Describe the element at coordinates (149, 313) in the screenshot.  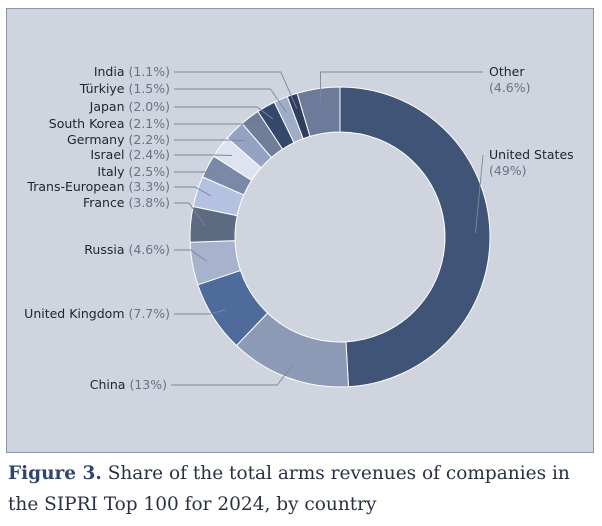
I see `label-value-united-kingdom: (7.7%)` at that location.